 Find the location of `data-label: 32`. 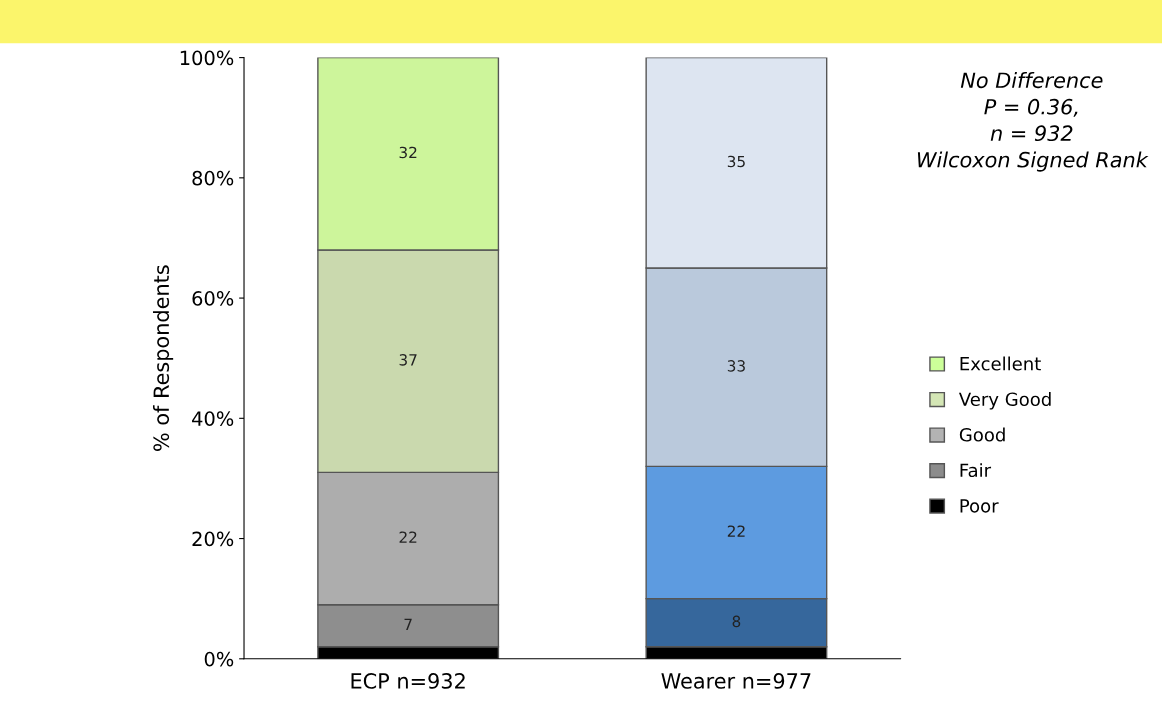

data-label: 32 is located at coordinates (408, 152).